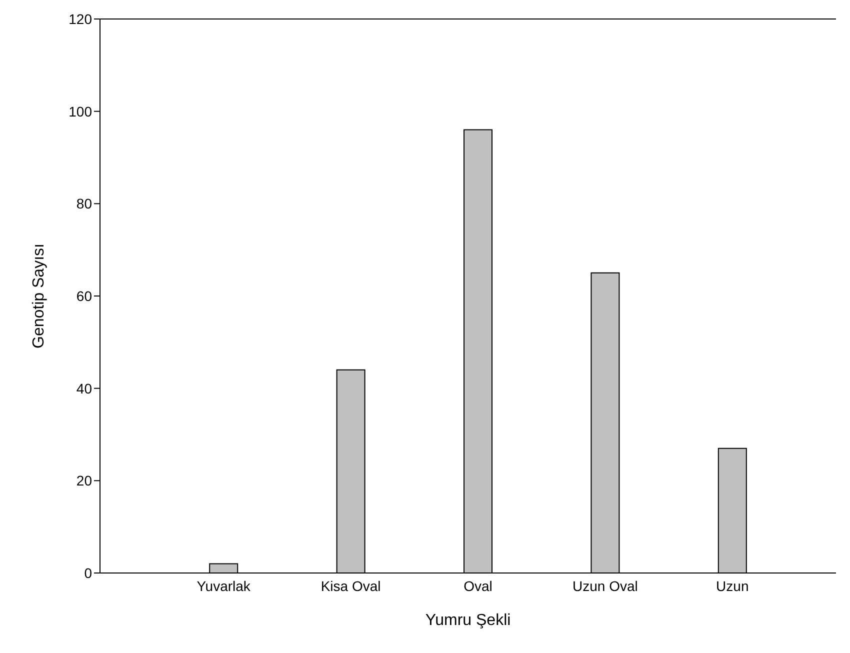 Image resolution: width=850 pixels, height=653 pixels. I want to click on y-tick-label: 0, so click(88, 572).